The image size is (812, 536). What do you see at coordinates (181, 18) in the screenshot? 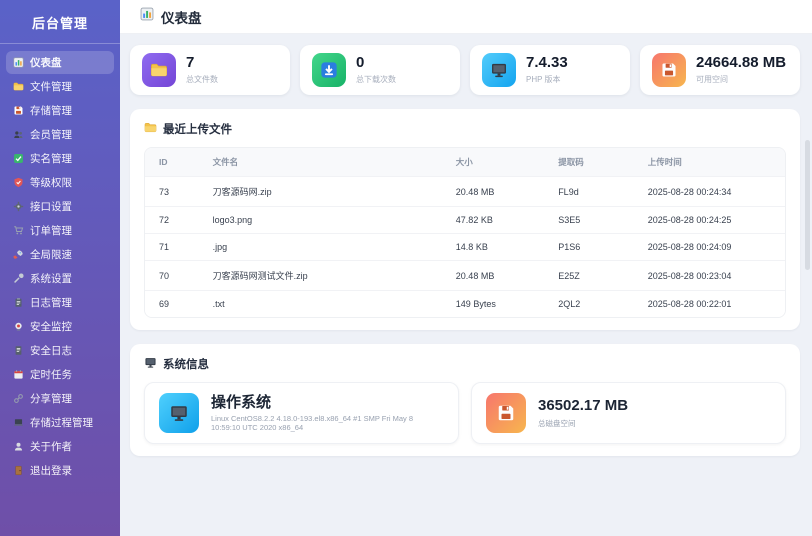
I see `page-title: 仪表盘` at bounding box center [181, 18].